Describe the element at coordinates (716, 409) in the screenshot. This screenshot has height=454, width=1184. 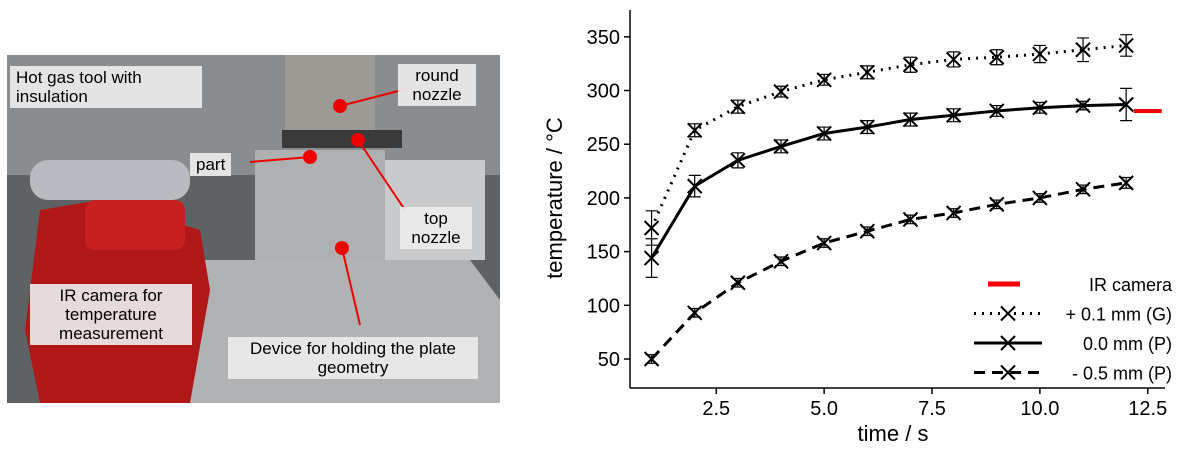
I see `x-tick-label: 2.5` at that location.